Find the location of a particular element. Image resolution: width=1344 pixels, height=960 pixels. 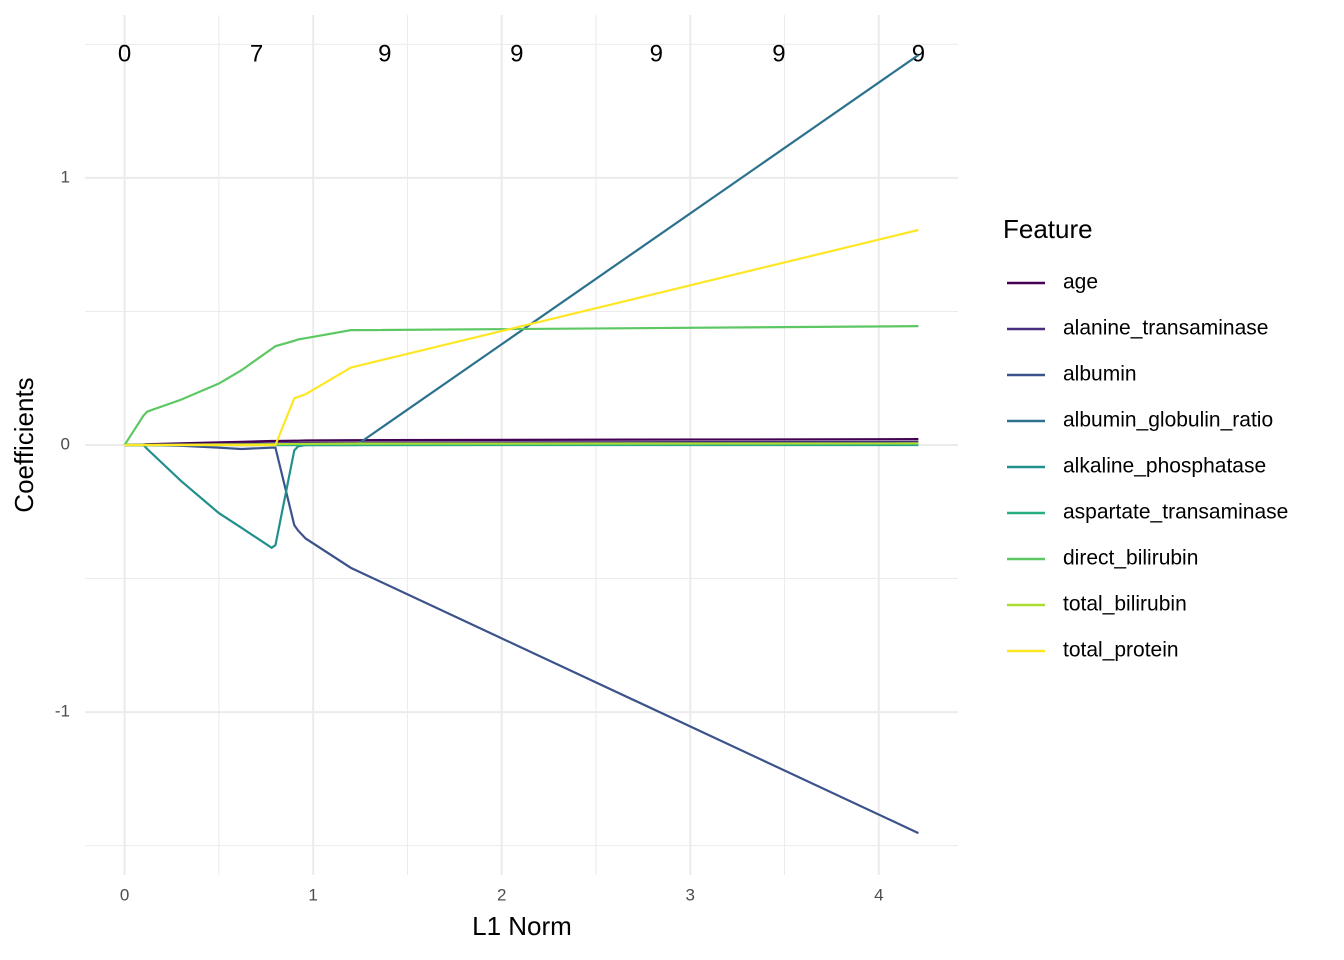

legend-label: aspartate_transaminase is located at coordinates (1175, 512).